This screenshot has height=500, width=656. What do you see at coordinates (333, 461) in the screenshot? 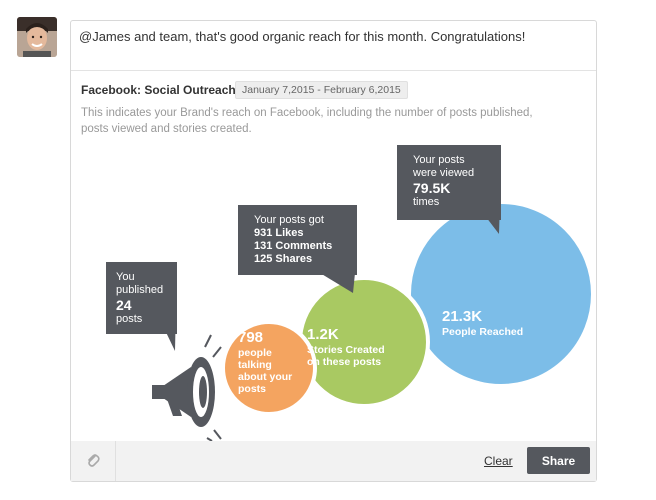
I see `composer-footer: Clear Share` at bounding box center [333, 461].